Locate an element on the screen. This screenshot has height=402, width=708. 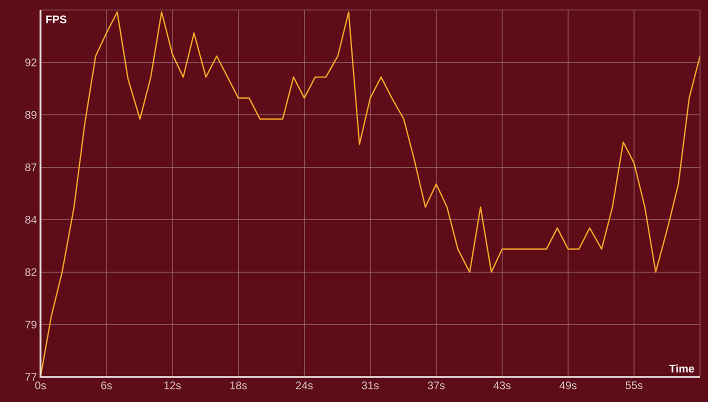
y-tick-label: 79 is located at coordinates (30, 324).